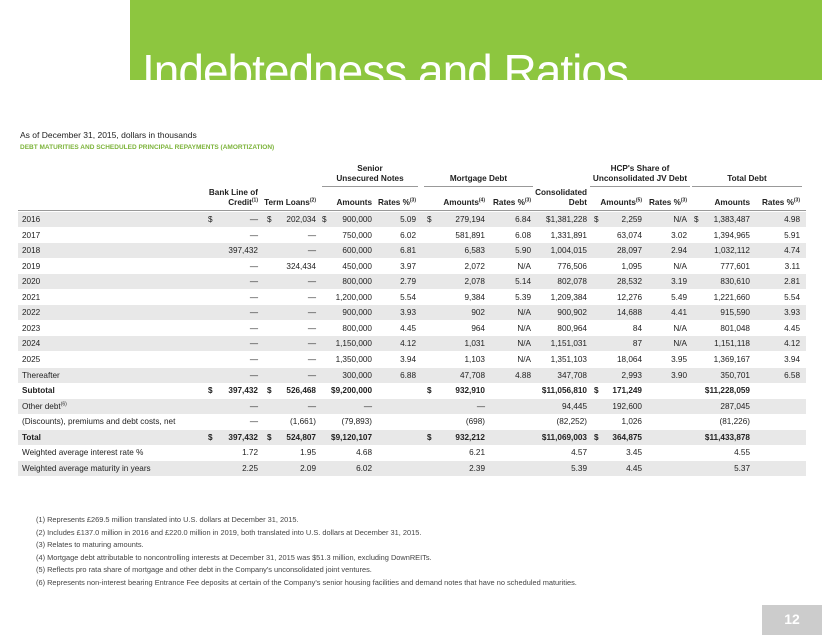 Image resolution: width=822 pixels, height=635 pixels. What do you see at coordinates (523, 219) in the screenshot?
I see `cell: 6.84` at bounding box center [523, 219].